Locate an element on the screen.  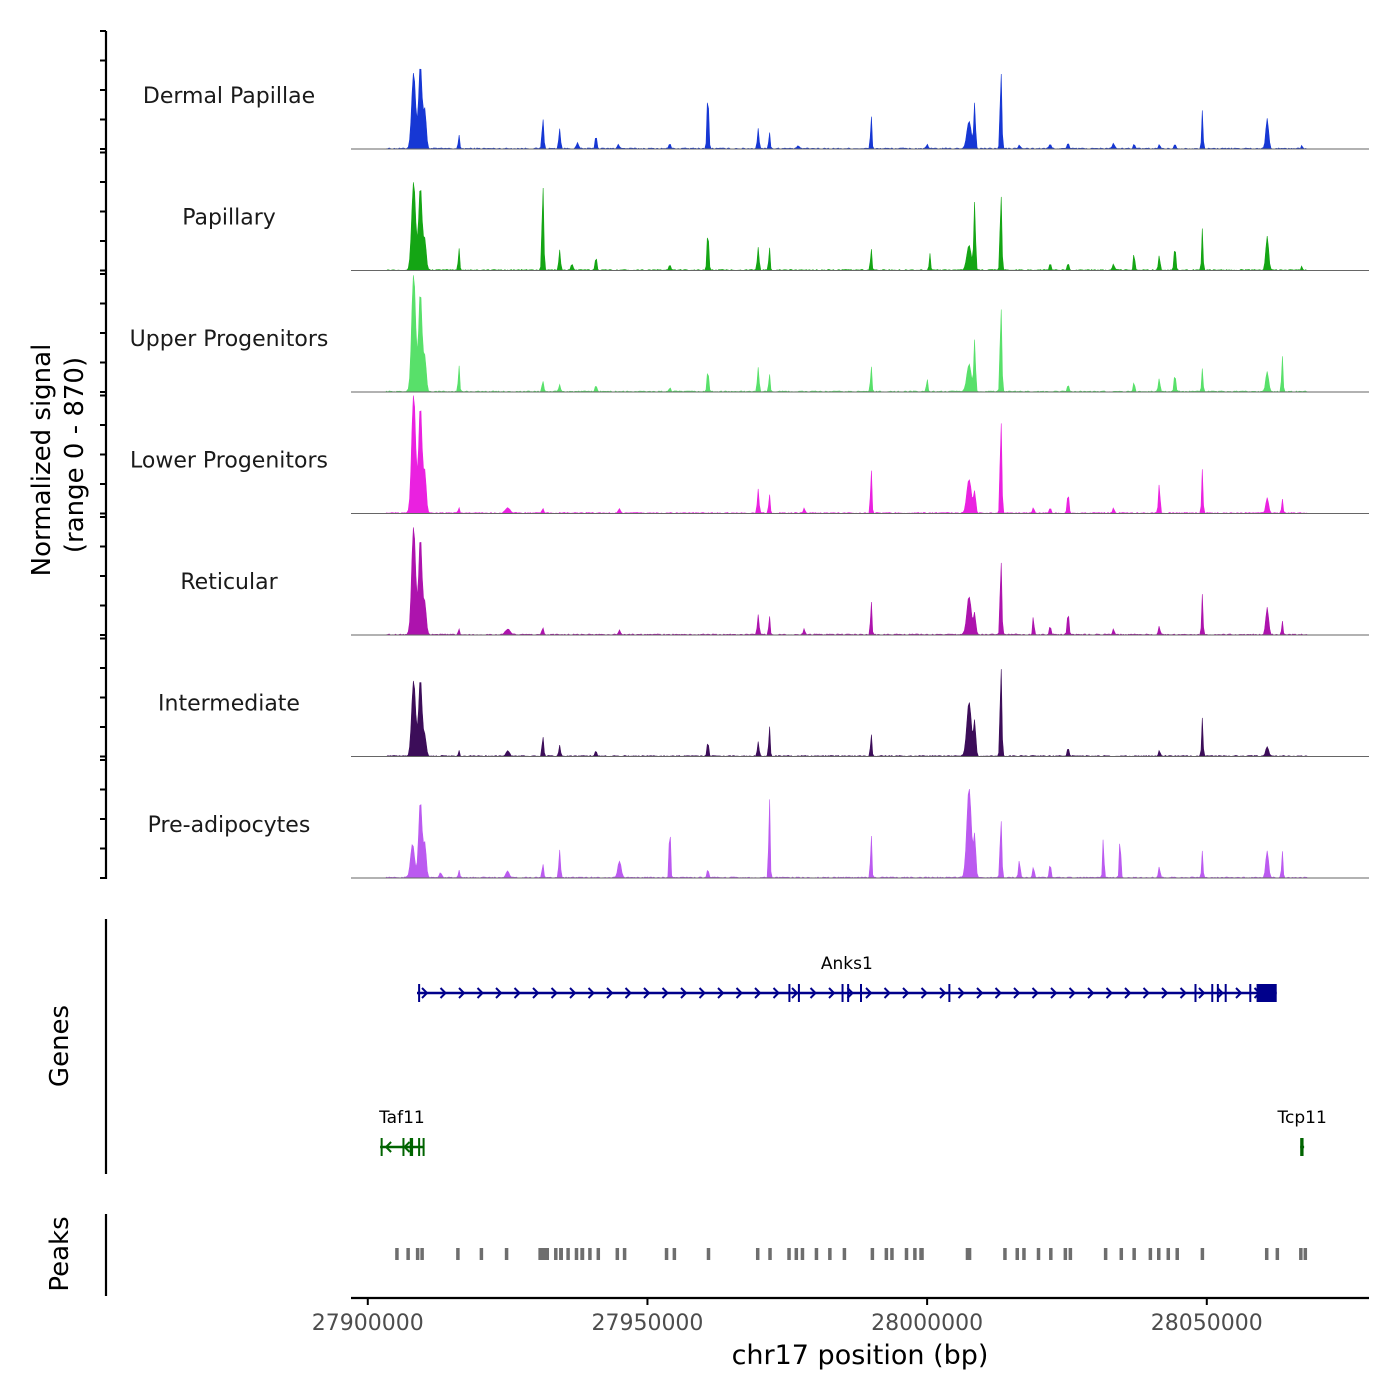
y-axis-title: Normalized signal is located at coordinates (42, 460).